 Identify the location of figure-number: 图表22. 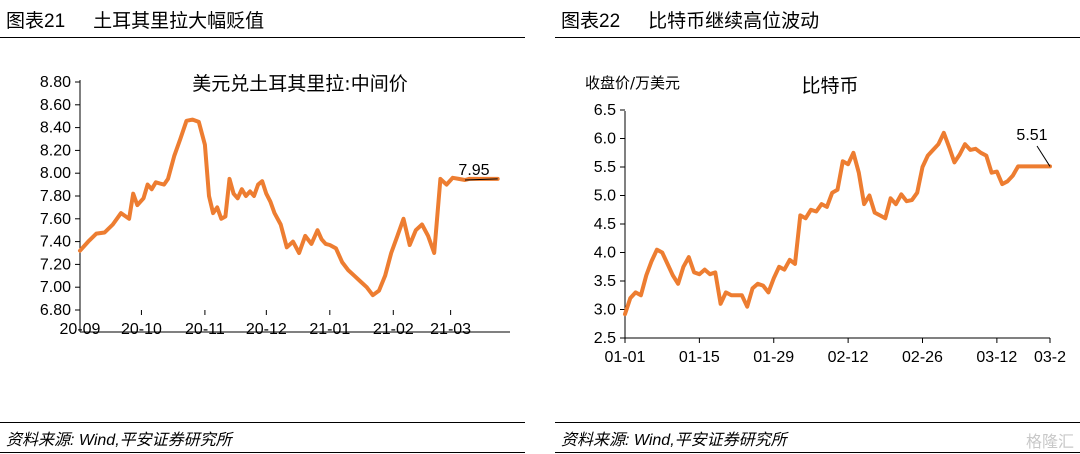
(591, 21).